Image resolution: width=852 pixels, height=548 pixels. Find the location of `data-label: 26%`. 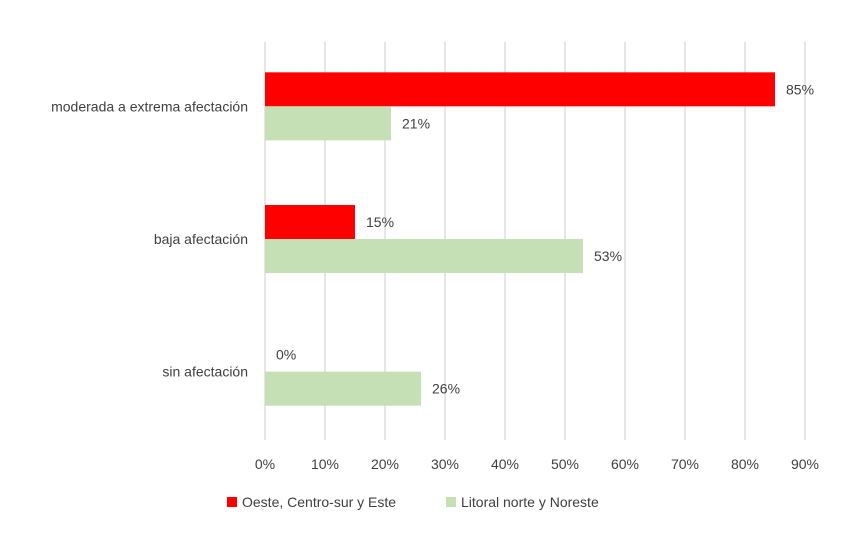

data-label: 26% is located at coordinates (446, 389).